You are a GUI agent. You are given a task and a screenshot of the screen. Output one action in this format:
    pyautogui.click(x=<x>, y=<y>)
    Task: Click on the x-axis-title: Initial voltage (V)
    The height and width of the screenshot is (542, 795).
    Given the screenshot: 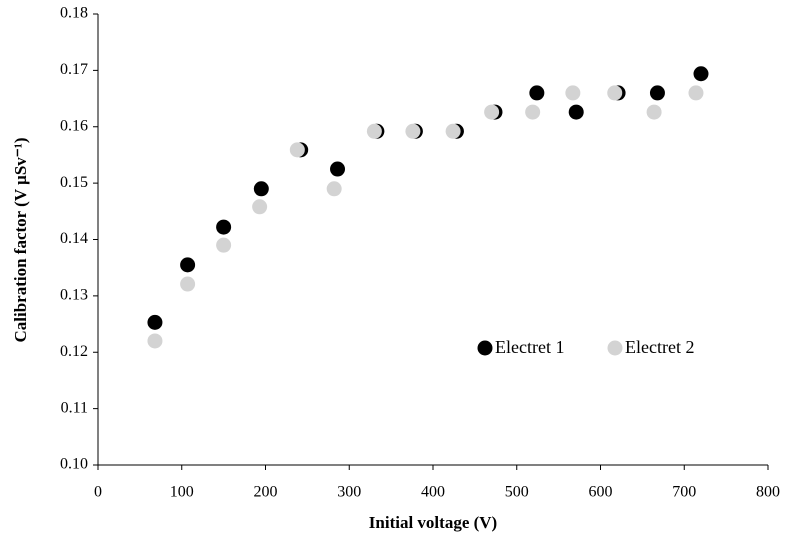 What is the action you would take?
    pyautogui.click(x=433, y=522)
    